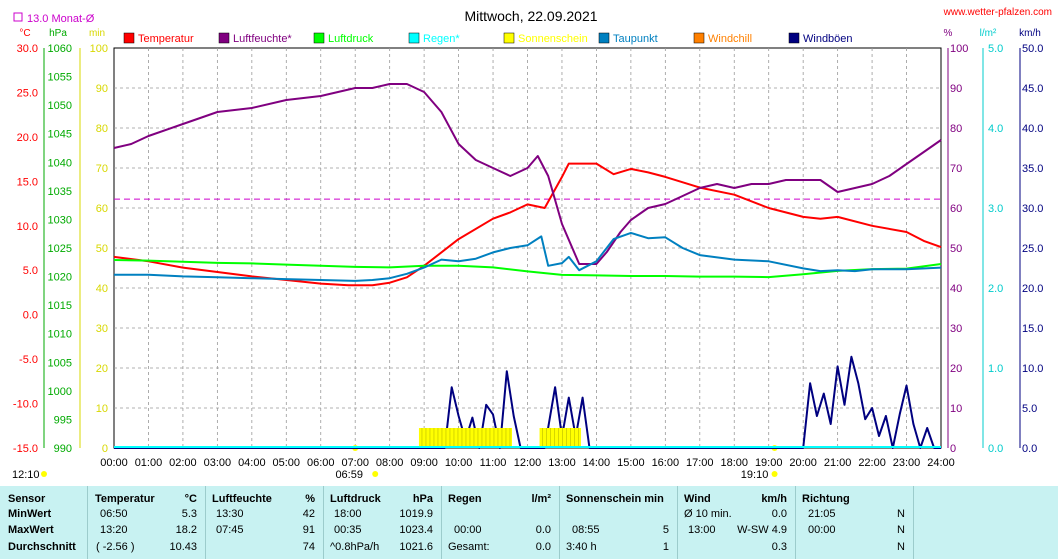 The width and height of the screenshot is (1058, 559). Describe the element at coordinates (956, 249) in the screenshot. I see `tick-label-humidity: 50` at that location.